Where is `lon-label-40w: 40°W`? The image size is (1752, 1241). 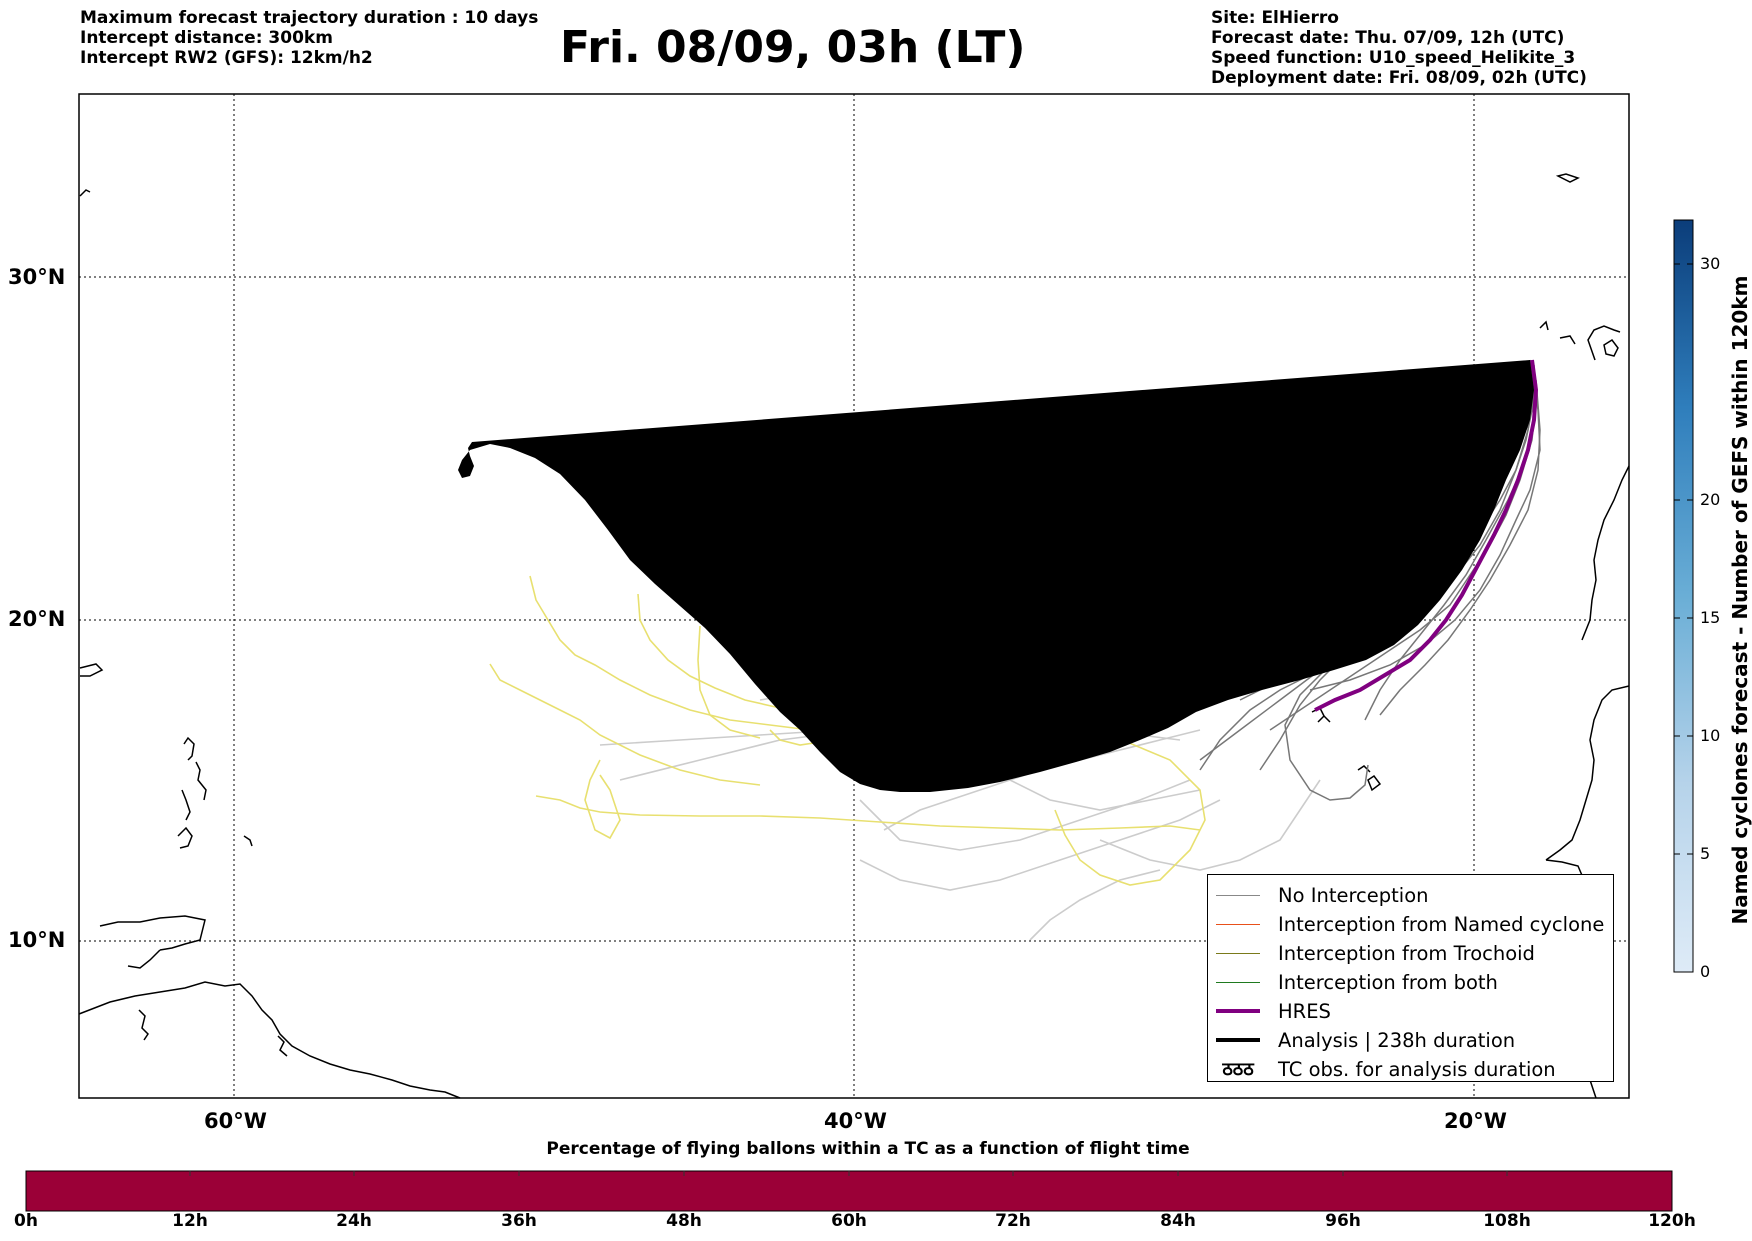 lon-label-40w: 40°W is located at coordinates (855, 1121).